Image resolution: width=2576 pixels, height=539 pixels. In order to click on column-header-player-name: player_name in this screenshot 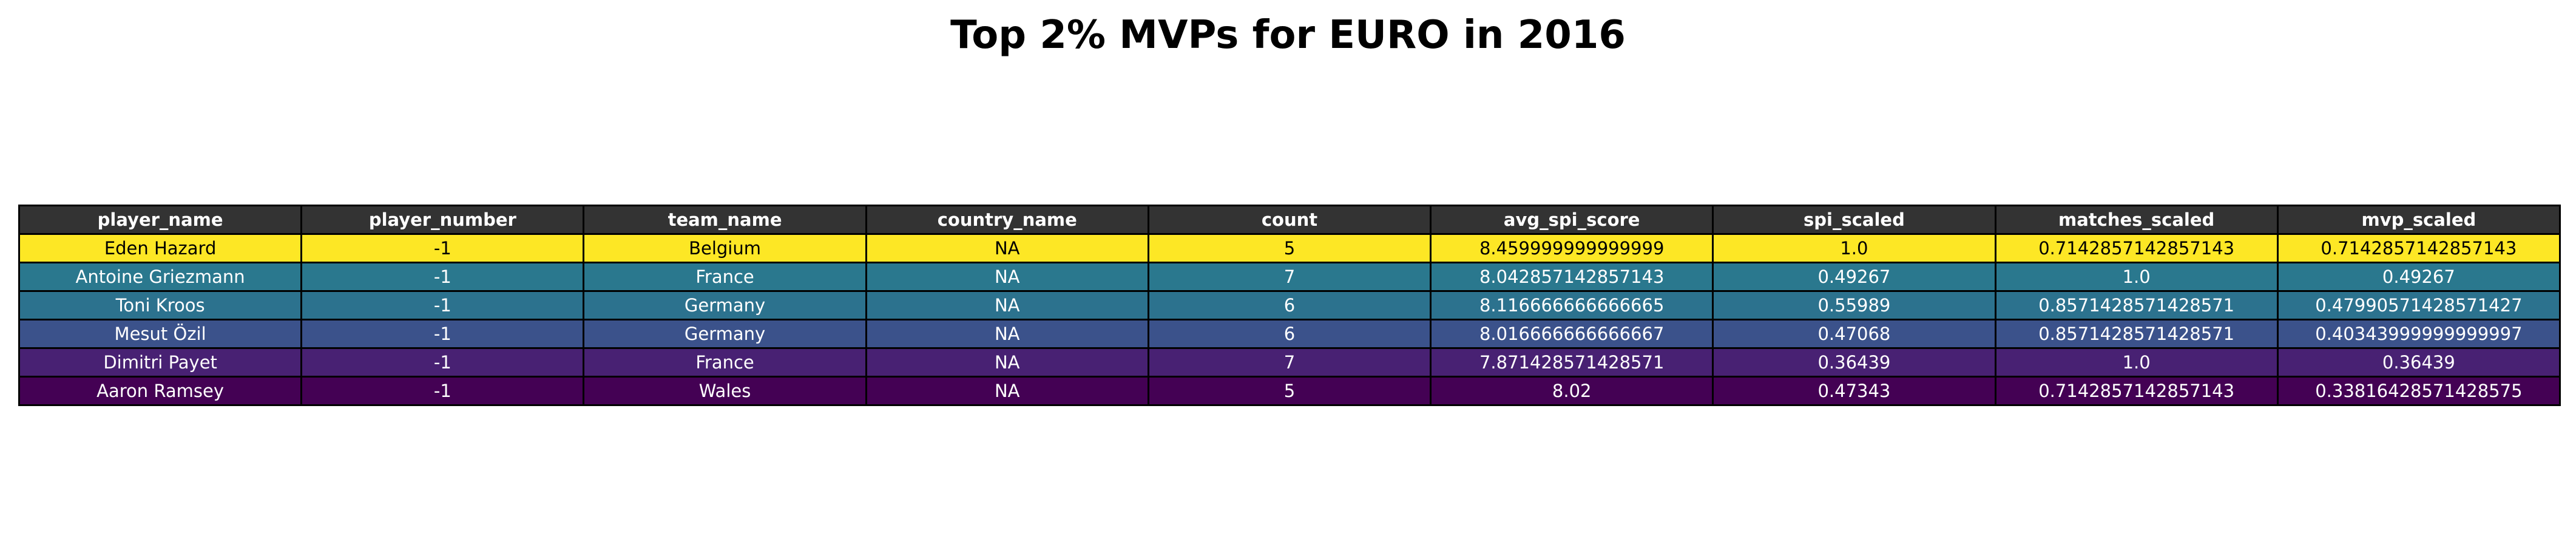, I will do `click(160, 220)`.